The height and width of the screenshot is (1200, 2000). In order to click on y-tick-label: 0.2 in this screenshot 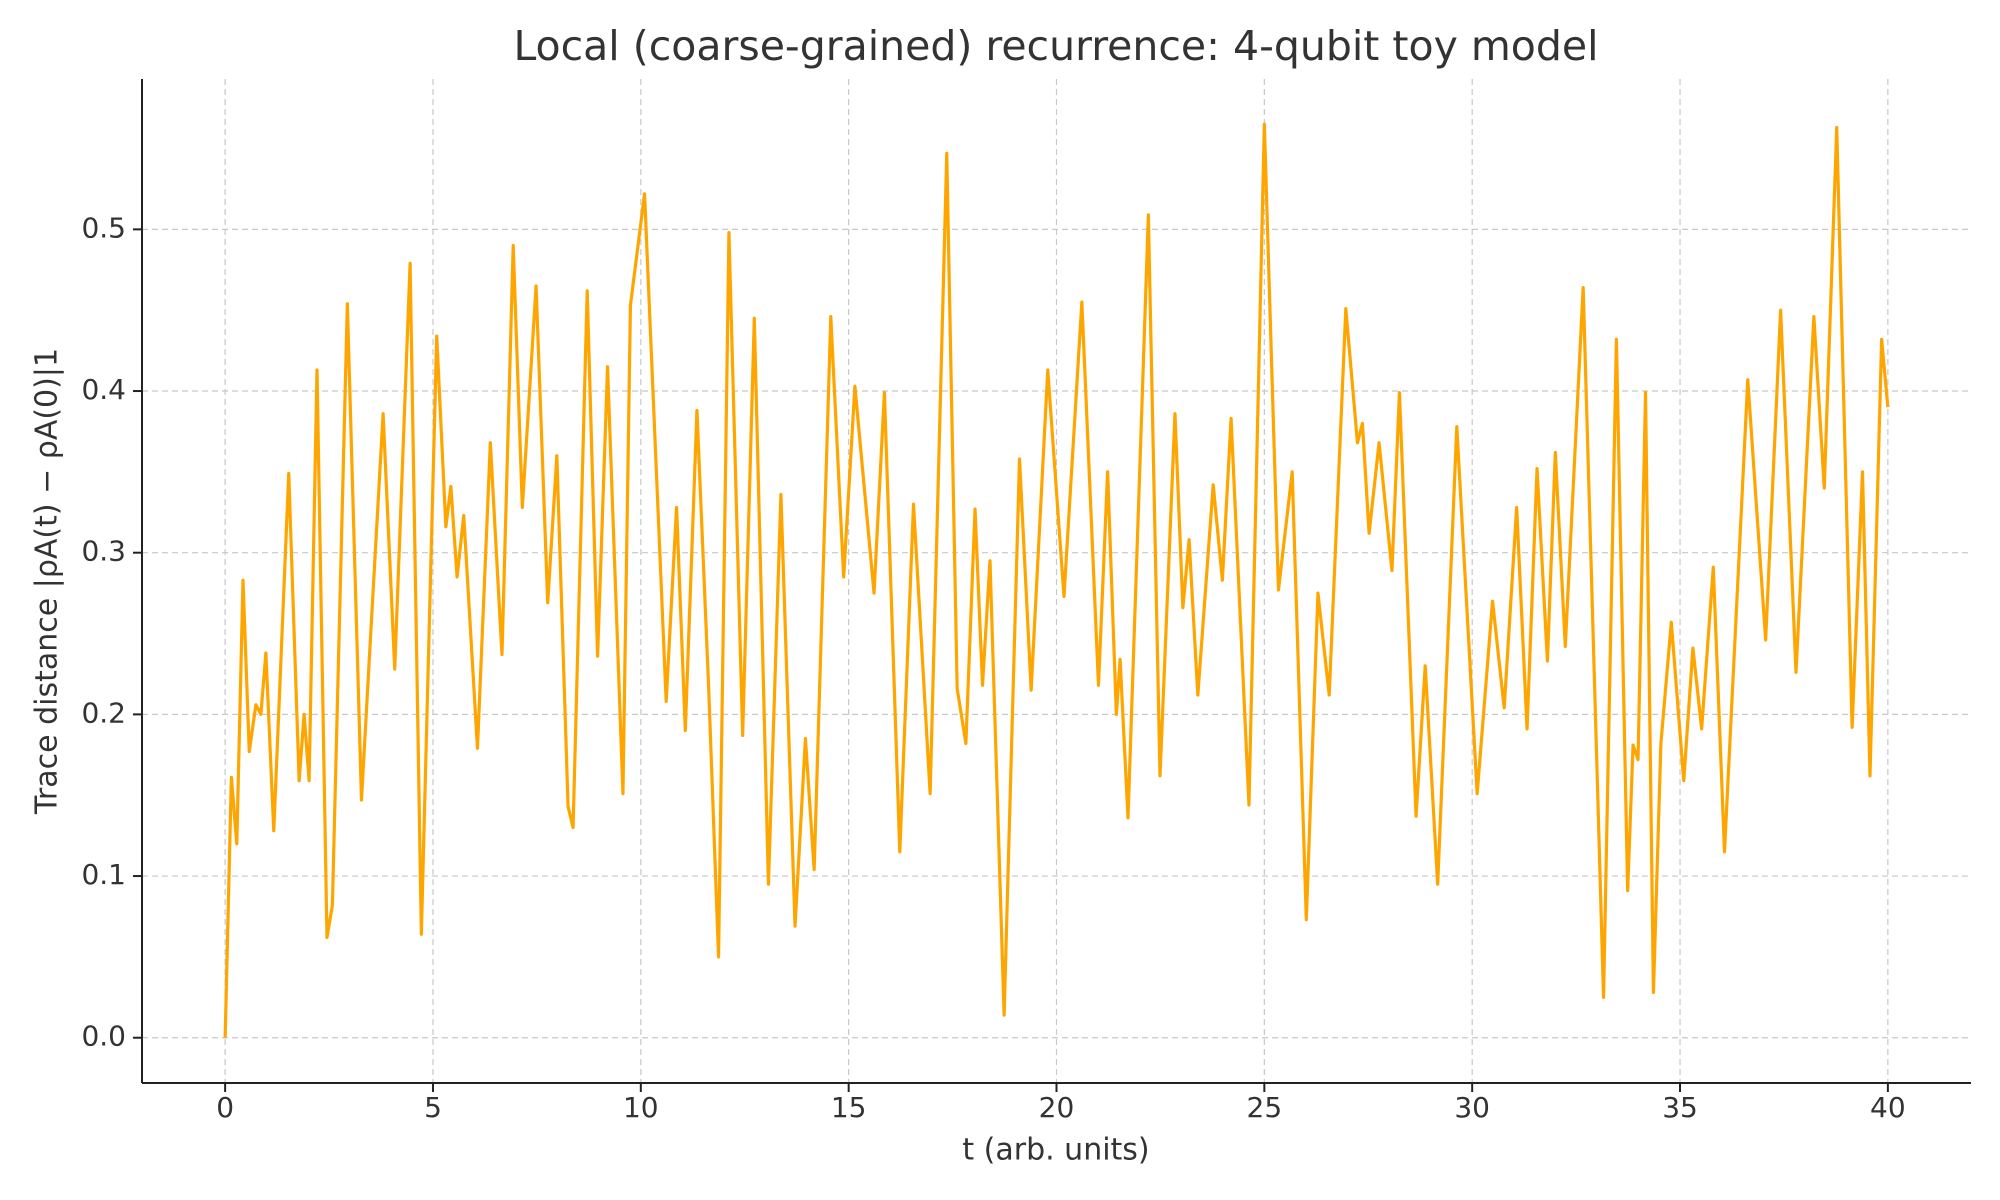, I will do `click(103, 712)`.